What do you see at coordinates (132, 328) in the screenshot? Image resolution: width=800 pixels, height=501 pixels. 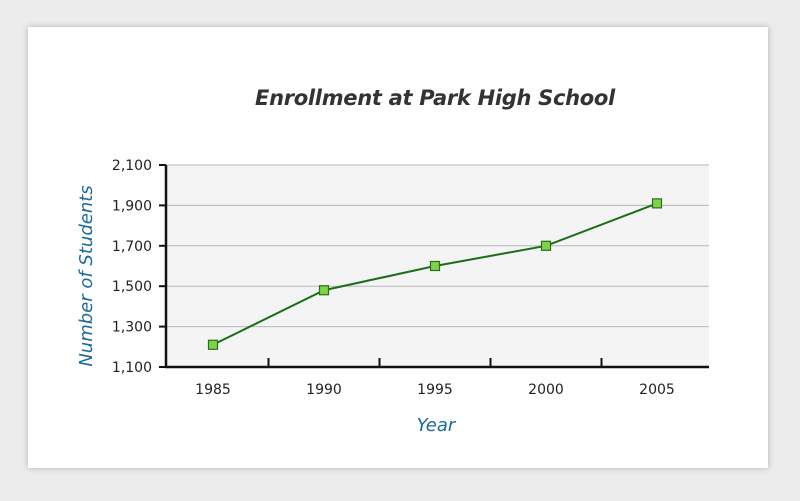 I see `y-tick-label: 1,300` at bounding box center [132, 328].